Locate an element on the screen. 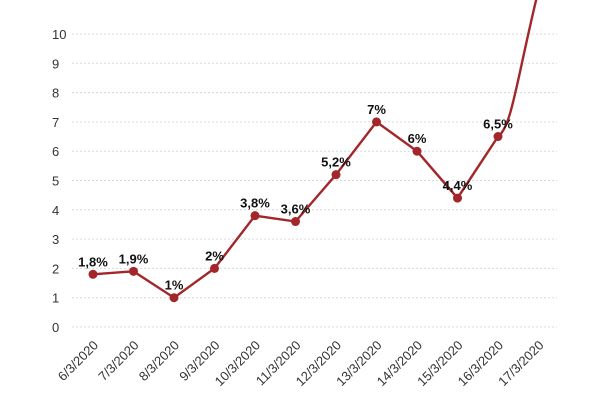  data-label: 5,2% is located at coordinates (336, 162).